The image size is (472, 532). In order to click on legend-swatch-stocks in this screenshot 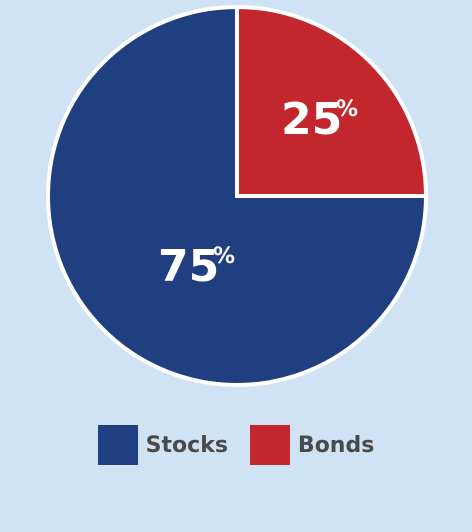, I will do `click(117, 445)`.